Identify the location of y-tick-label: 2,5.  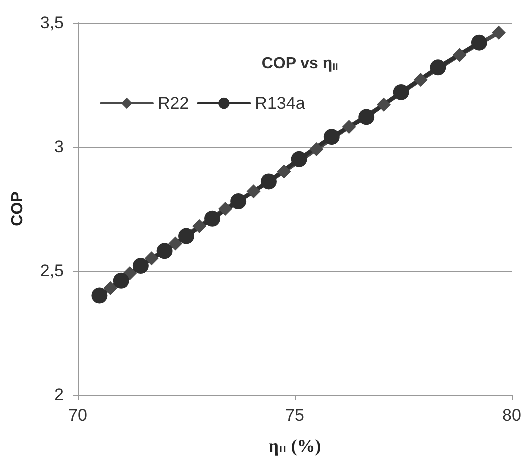
(52, 271).